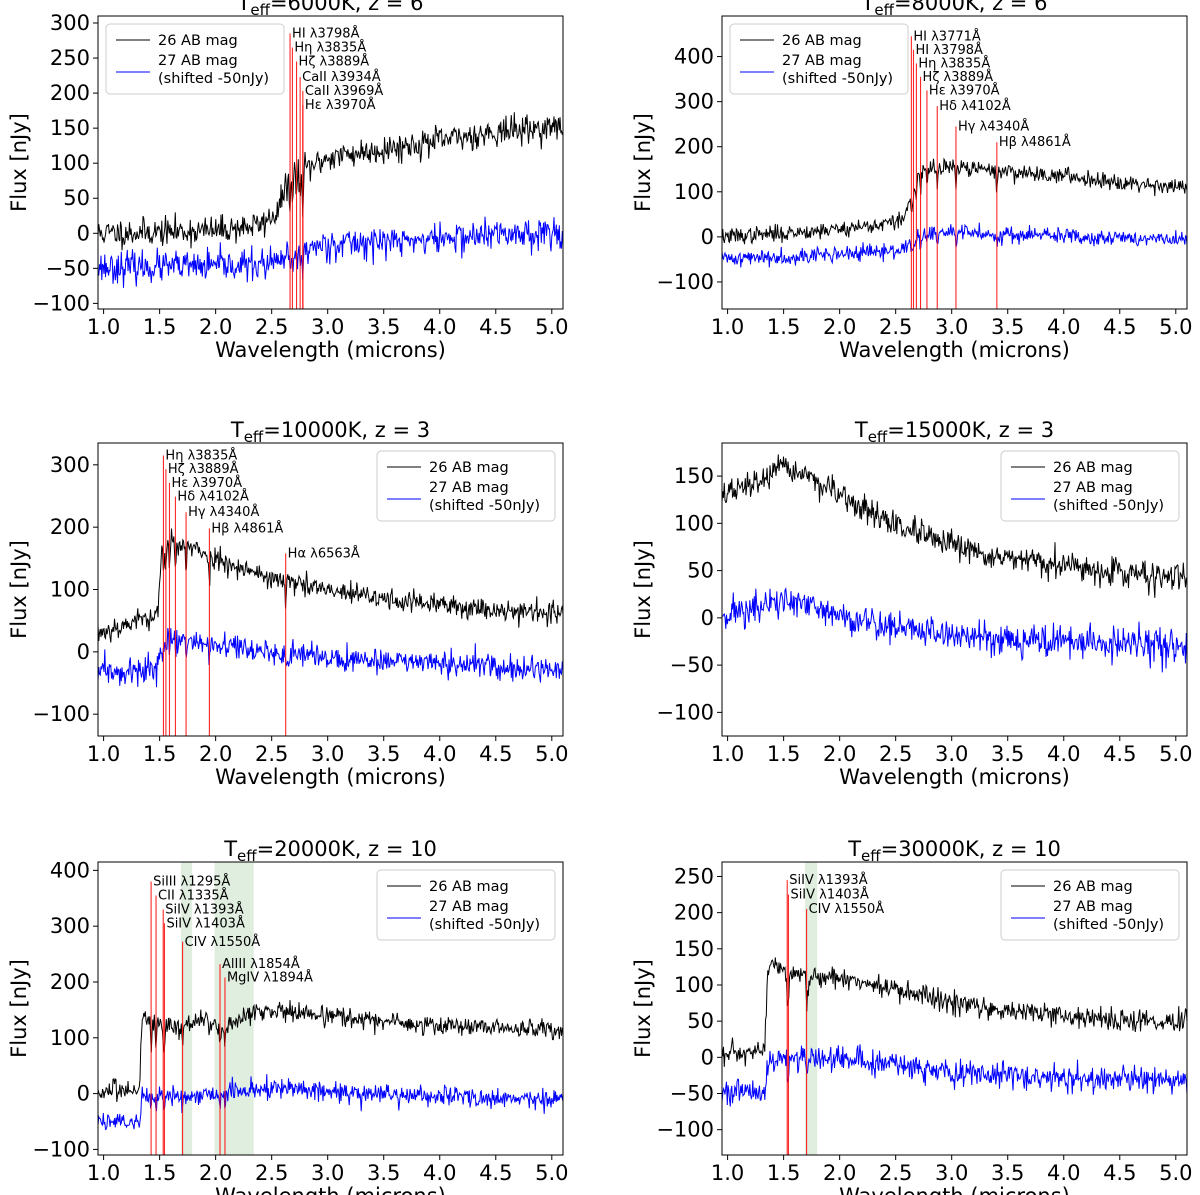  Describe the element at coordinates (198, 41) in the screenshot. I see `legend-label-26mag: 26 AB mag` at that location.